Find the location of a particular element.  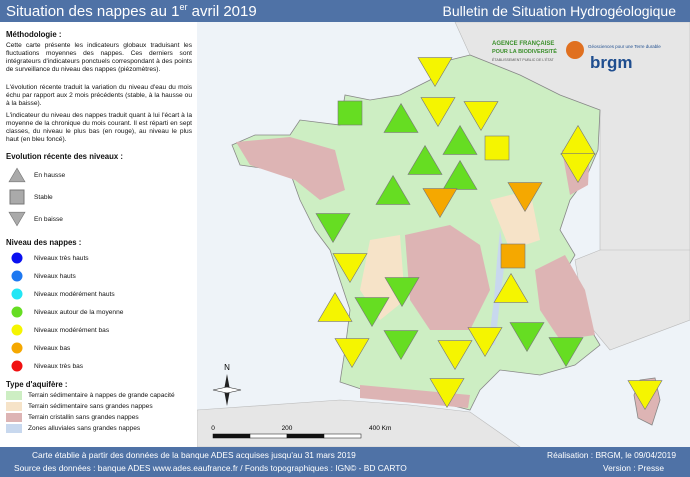

logo-text: POUR LA BIODIVERSITÉ is located at coordinates (524, 51).